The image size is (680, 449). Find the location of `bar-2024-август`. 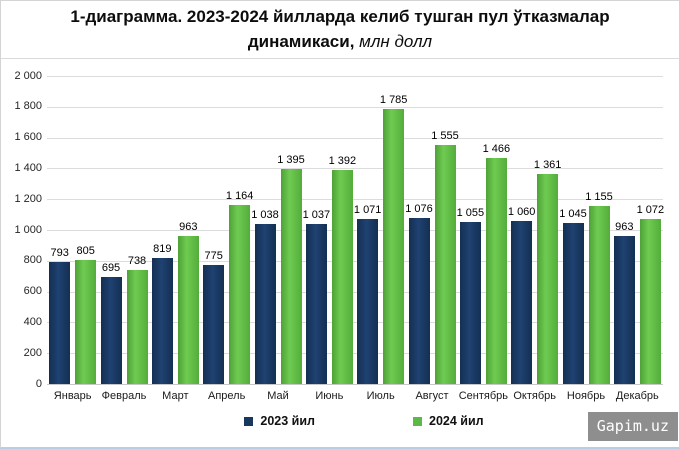

bar-2024-август is located at coordinates (445, 264).